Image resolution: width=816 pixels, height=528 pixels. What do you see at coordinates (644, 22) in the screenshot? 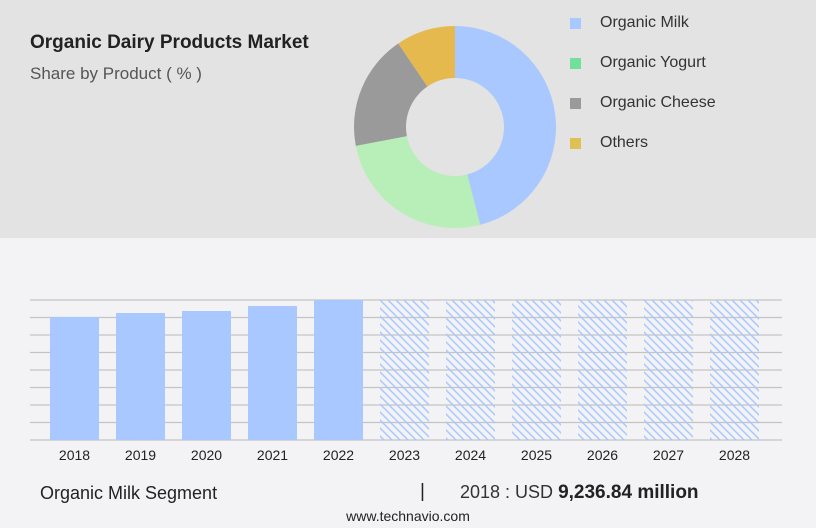
I see `legend-label: Organic Milk` at bounding box center [644, 22].